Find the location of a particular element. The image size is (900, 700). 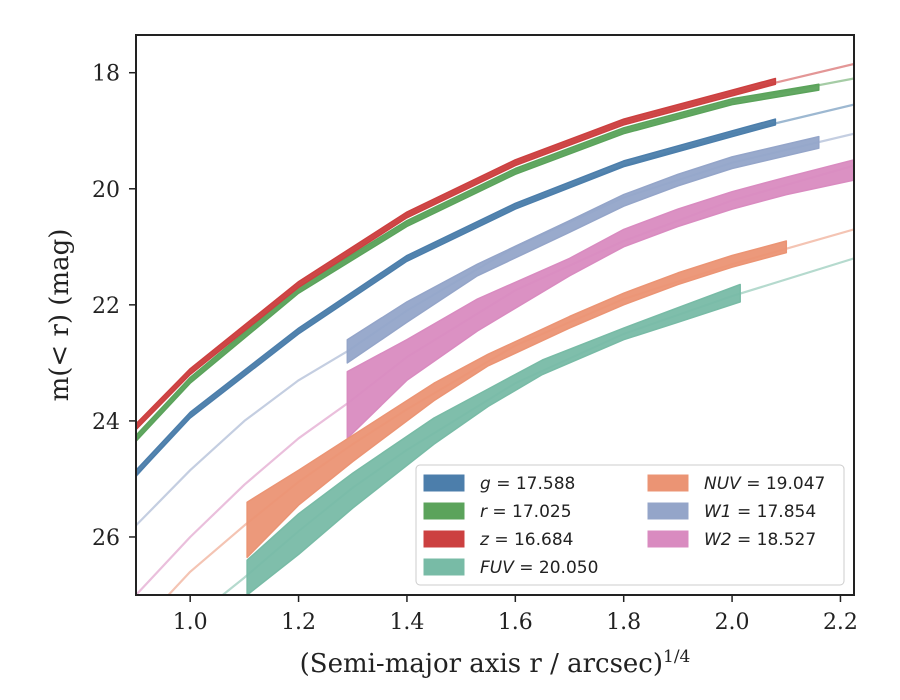

x-tick-label: 2.0 is located at coordinates (732, 622).